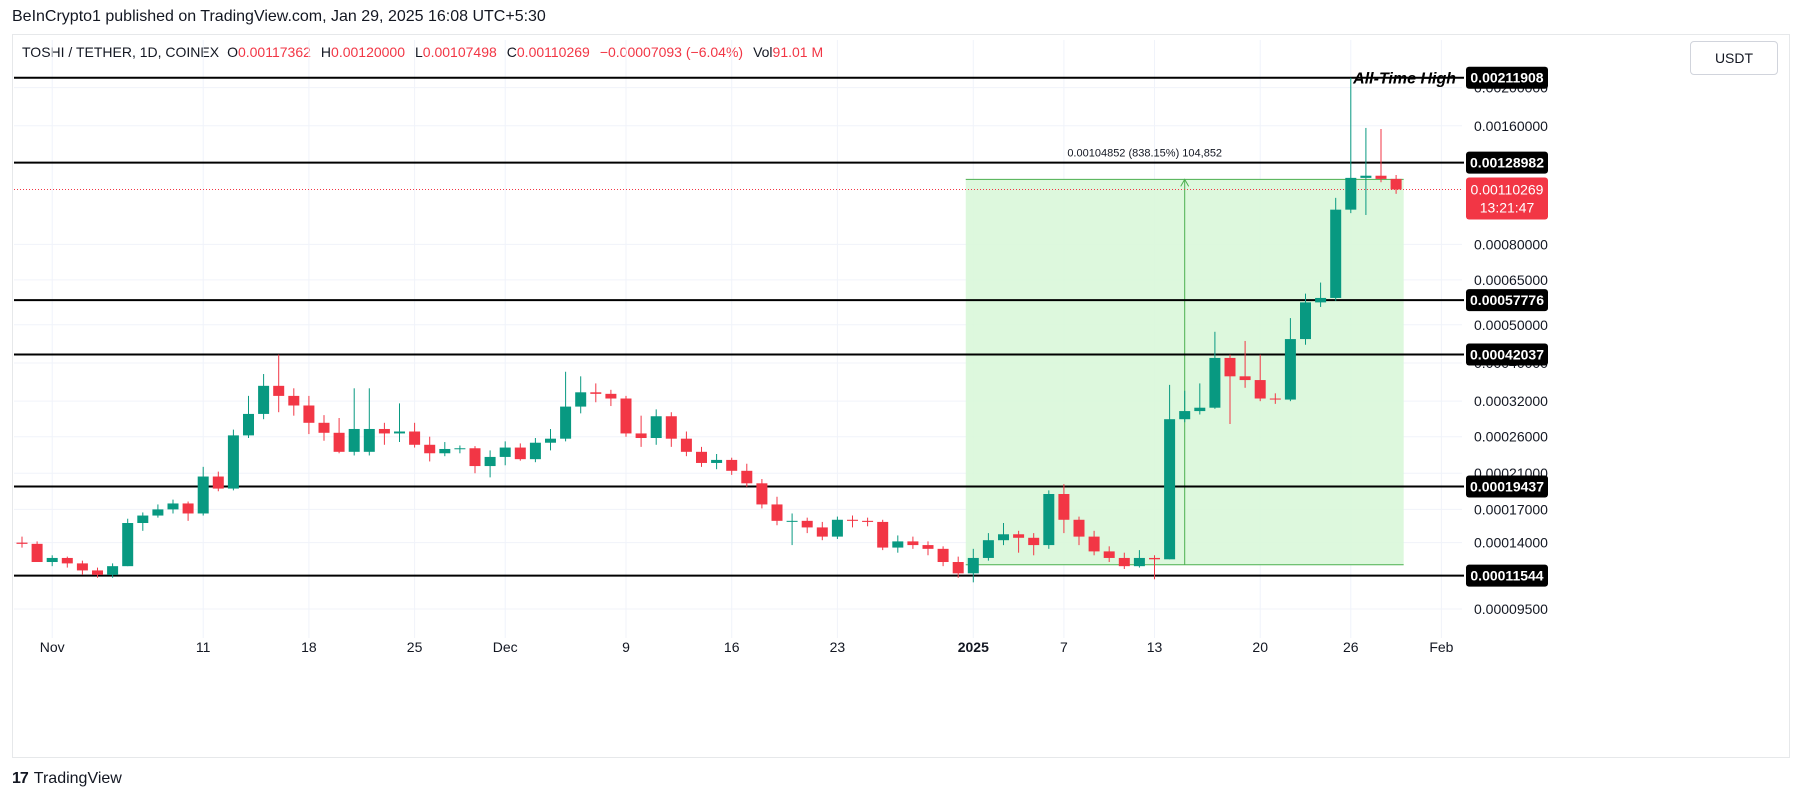  I want to click on level-badge-label: 0.00011544, so click(1506, 576).